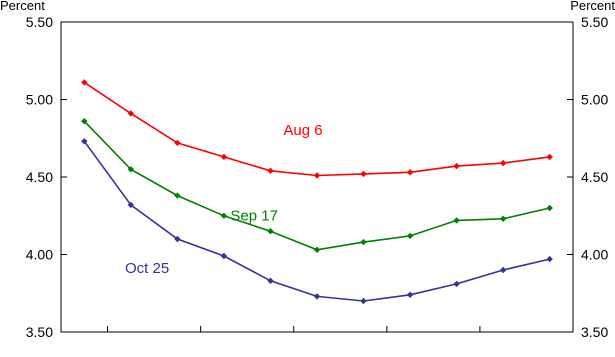 The height and width of the screenshot is (357, 615). What do you see at coordinates (147, 268) in the screenshot?
I see `series-label: Oct 25` at bounding box center [147, 268].